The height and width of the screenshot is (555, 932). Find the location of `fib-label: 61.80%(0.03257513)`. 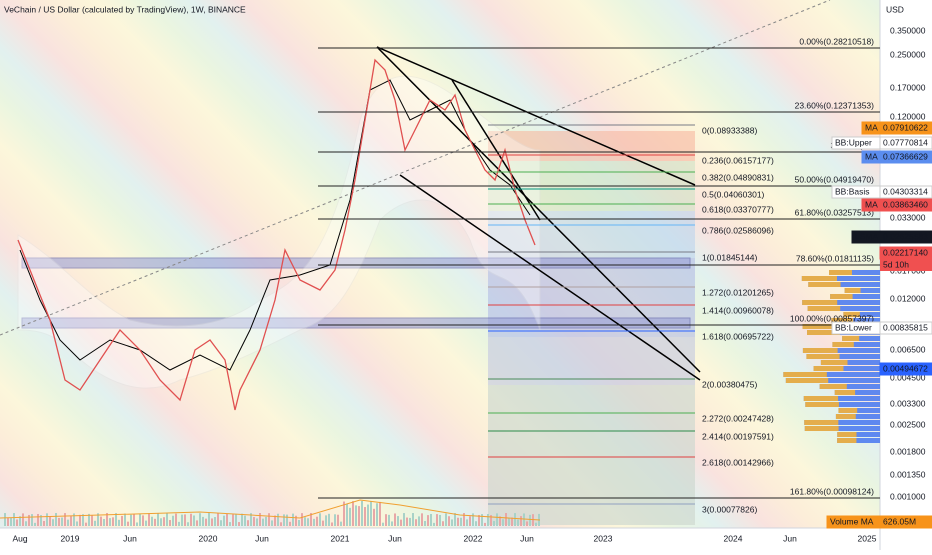

fib-label: 61.80%(0.03257513) is located at coordinates (835, 212).